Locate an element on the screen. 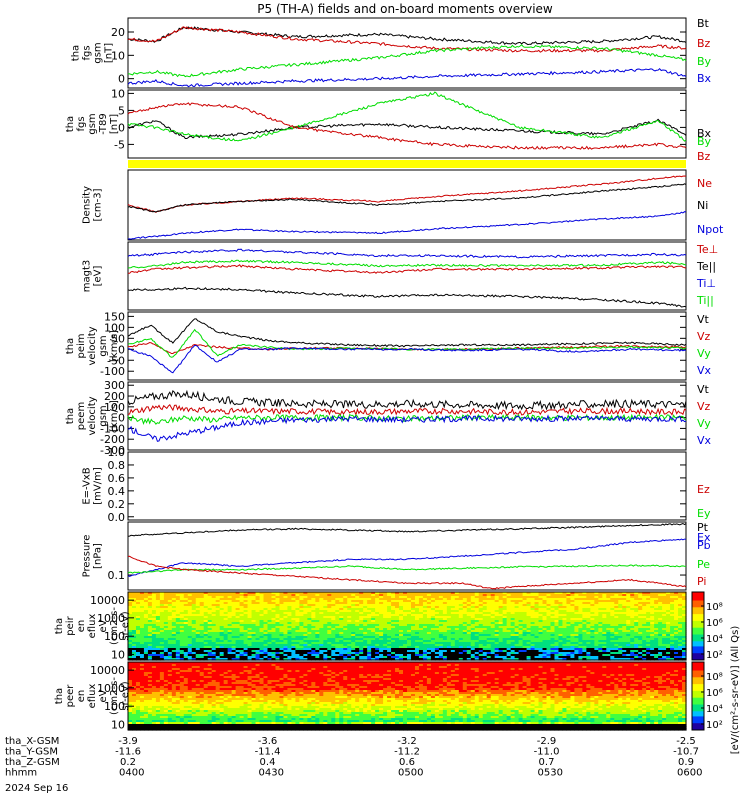 This screenshot has height=800, width=750. panel-pressure: 0.1 Pt Pb Pe Pi Pressure [nPa] is located at coordinates (396, 556).